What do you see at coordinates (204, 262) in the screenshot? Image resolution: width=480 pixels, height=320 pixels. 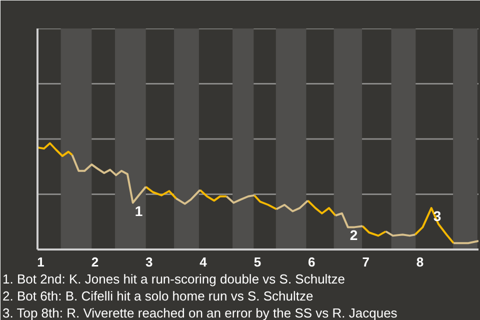 I see `x-tick-label: 4` at bounding box center [204, 262].